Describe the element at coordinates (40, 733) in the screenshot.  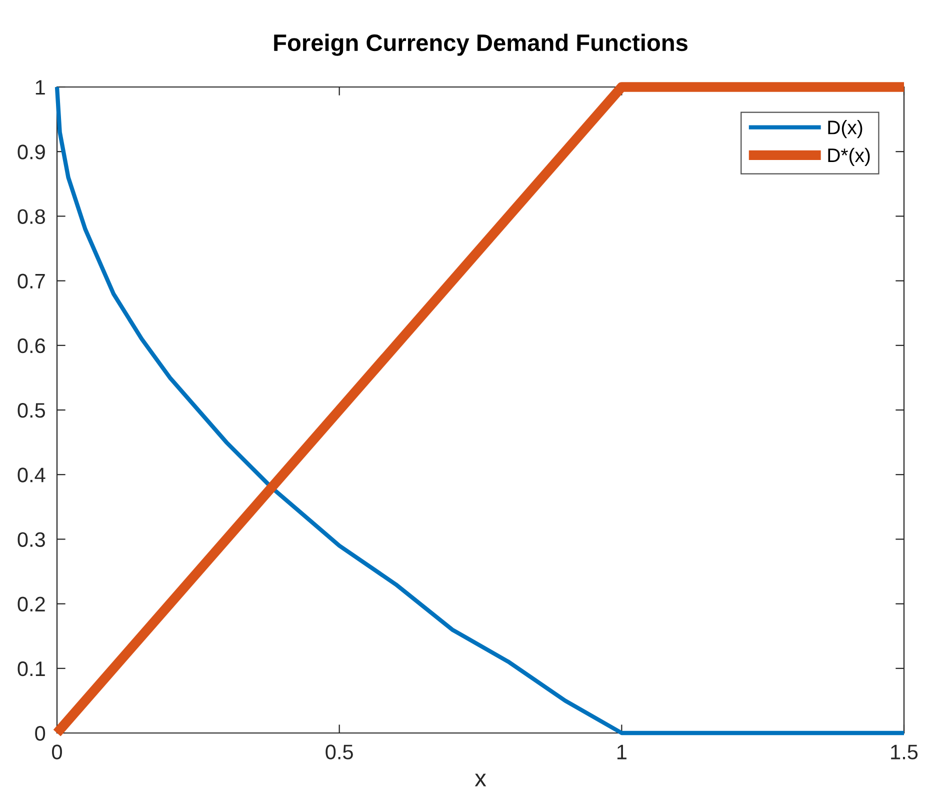
I see `y-tick-label: 0` at that location.